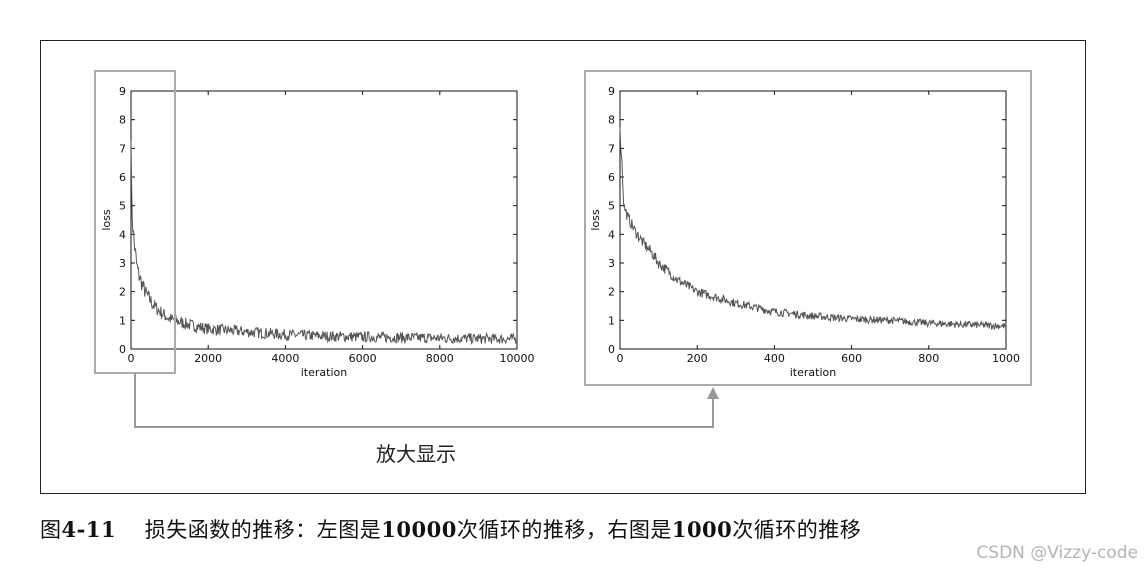 Image resolution: width=1144 pixels, height=575 pixels. I want to click on zoom-annotation: 放大显示, so click(416, 454).